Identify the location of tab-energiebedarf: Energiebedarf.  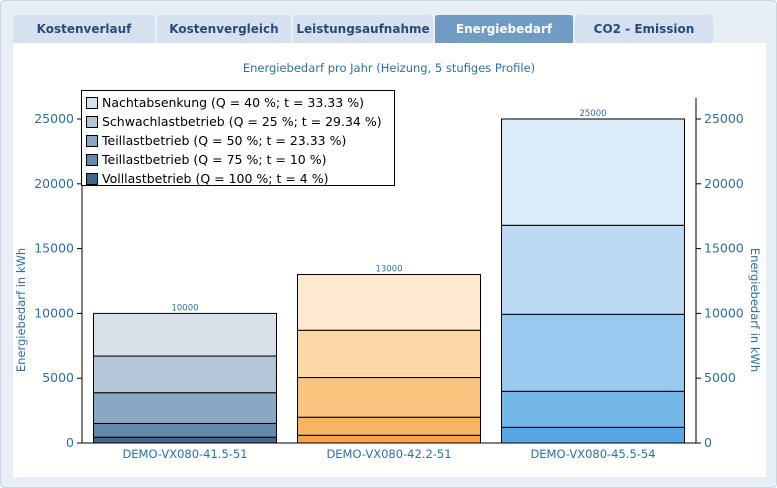
(504, 29).